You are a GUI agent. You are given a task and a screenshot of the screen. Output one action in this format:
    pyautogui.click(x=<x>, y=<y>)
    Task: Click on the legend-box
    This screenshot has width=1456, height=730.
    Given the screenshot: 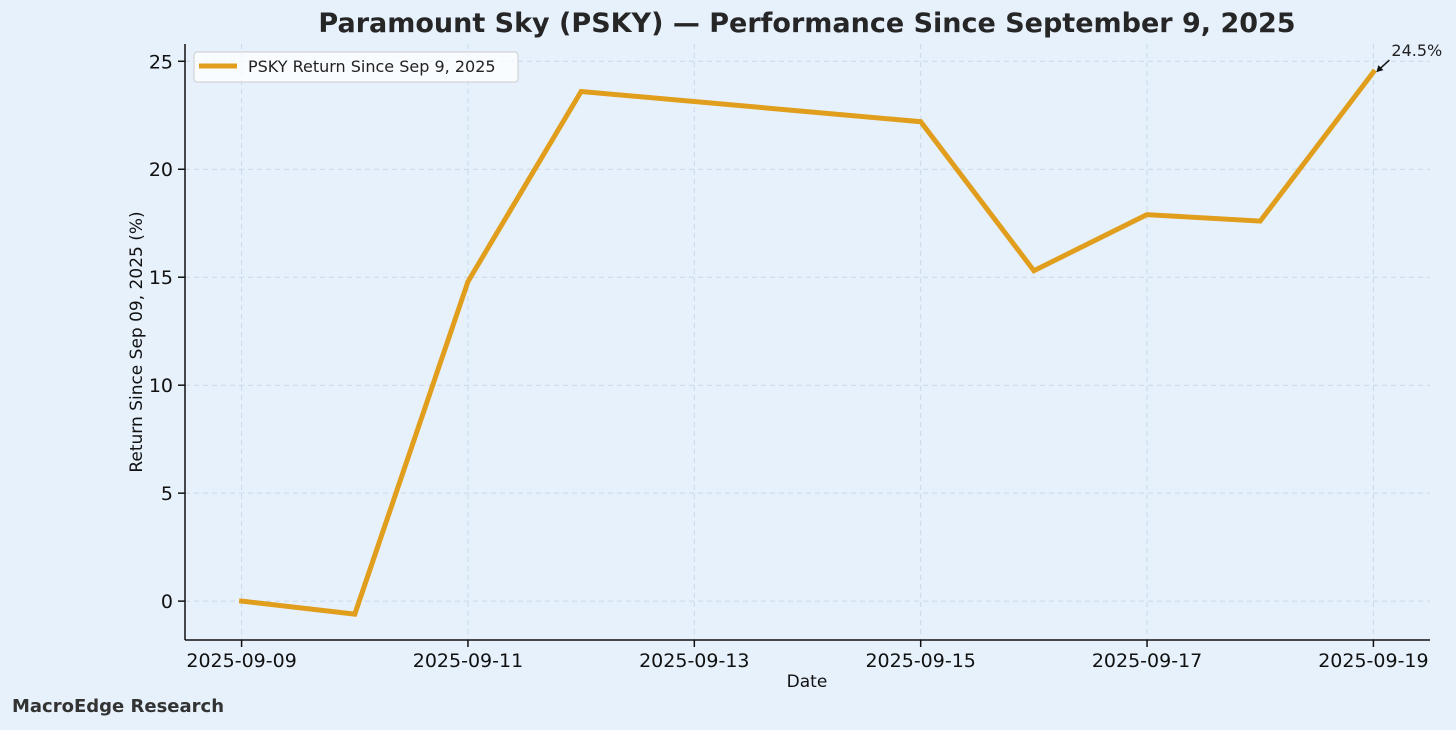 What is the action you would take?
    pyautogui.click(x=356, y=67)
    